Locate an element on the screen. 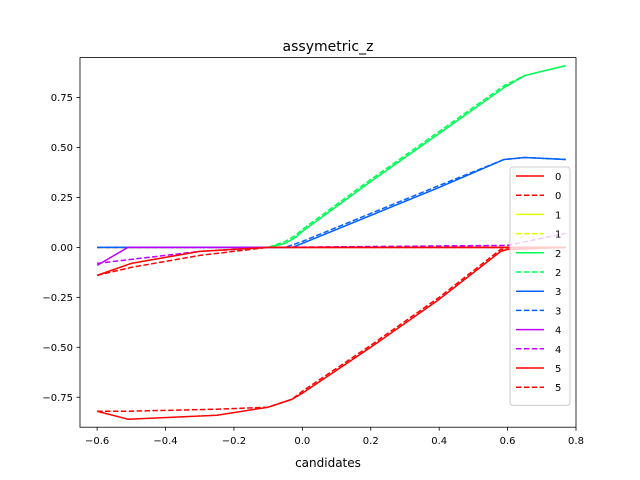  y-axis: −0.75 −0.50 −0.25 0.00 0.25 0.50 0.75 is located at coordinates (61, 248).